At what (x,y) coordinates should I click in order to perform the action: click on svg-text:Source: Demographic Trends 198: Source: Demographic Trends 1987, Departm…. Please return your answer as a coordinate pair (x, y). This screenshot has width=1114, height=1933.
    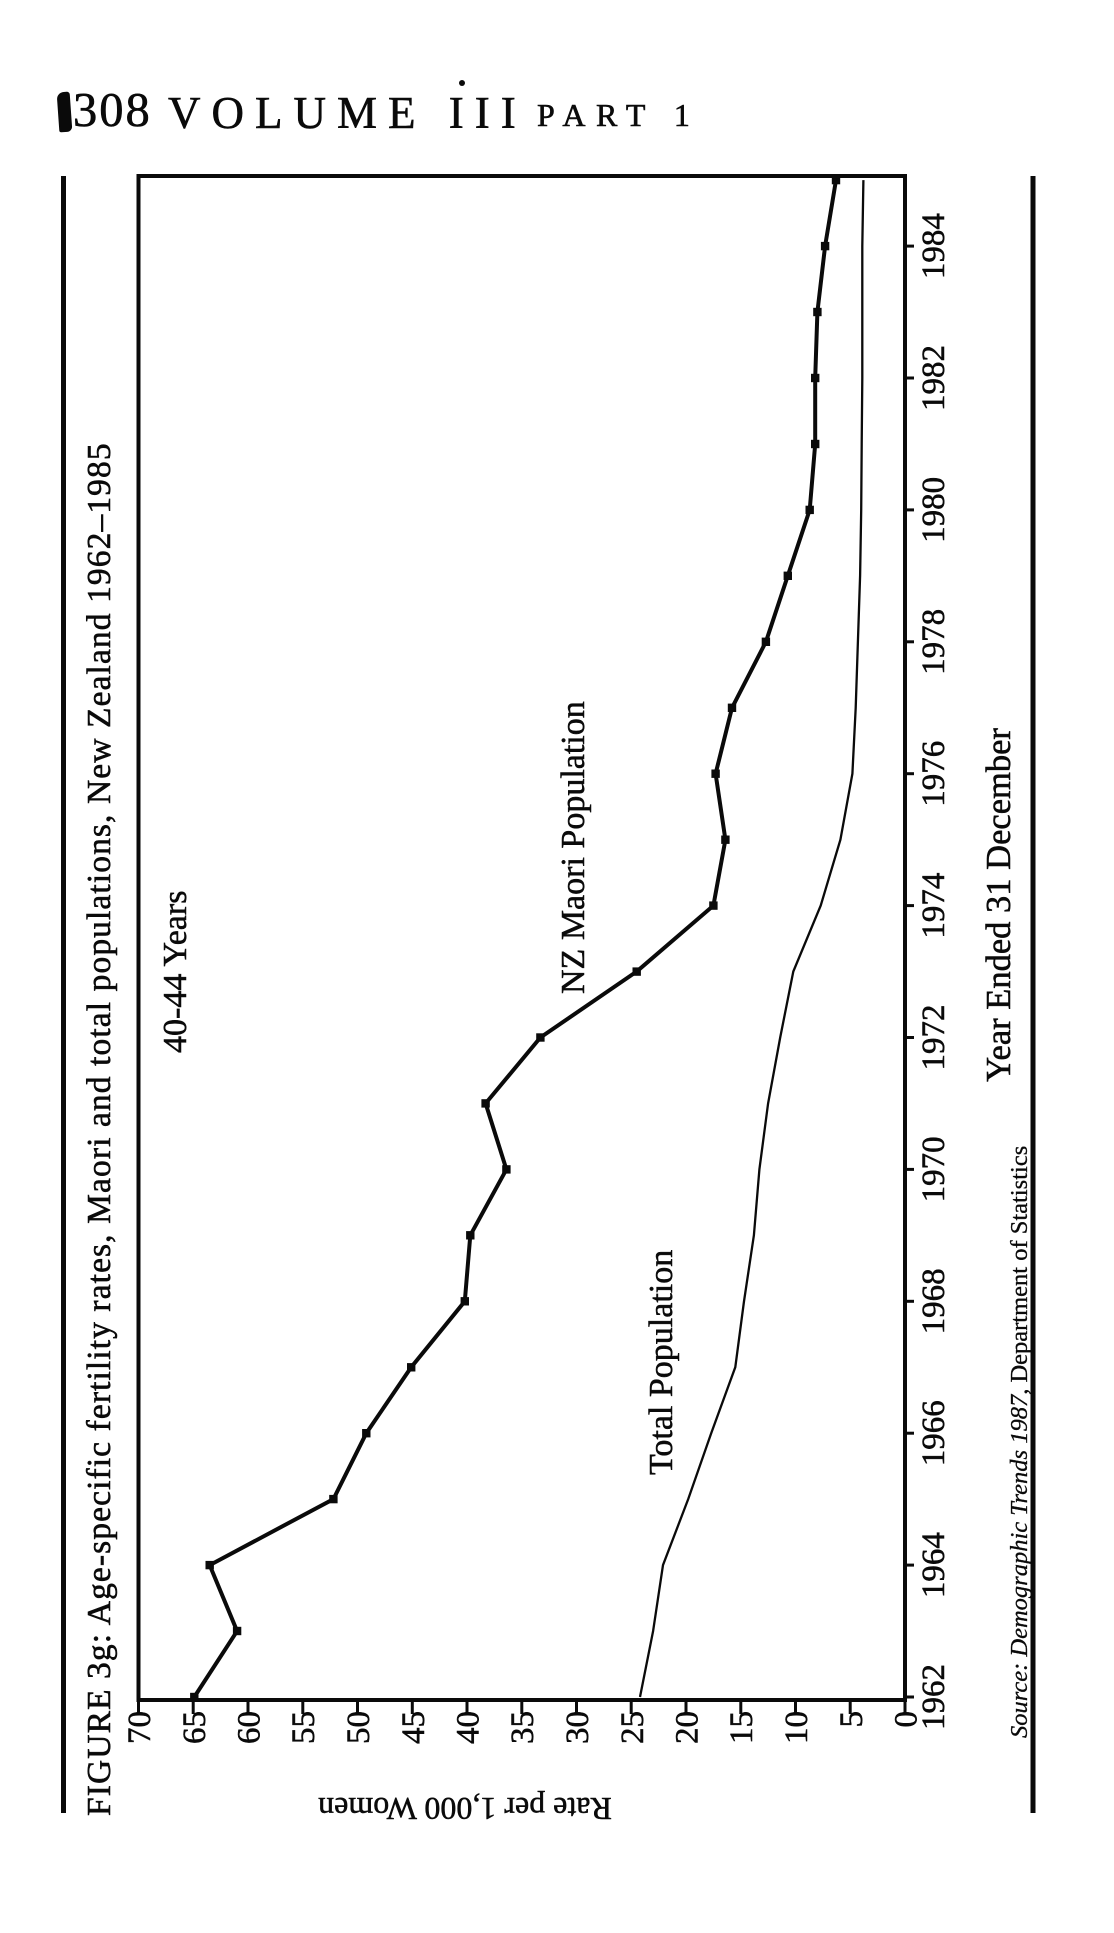
    Looking at the image, I should click on (1019, 1442).